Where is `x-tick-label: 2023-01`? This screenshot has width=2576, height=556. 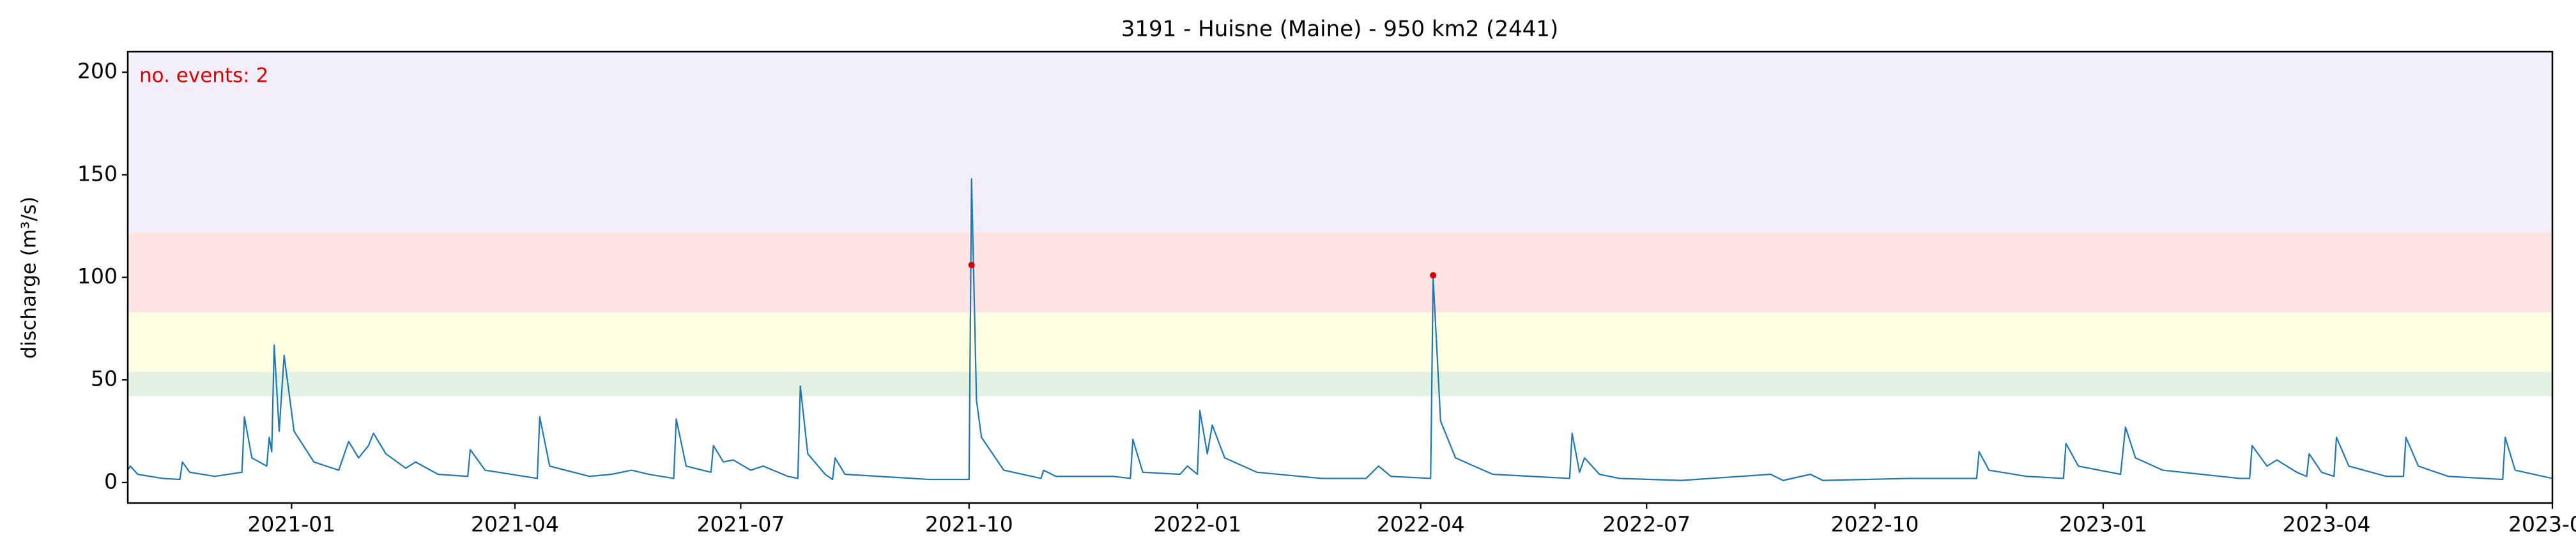
x-tick-label: 2023-01 is located at coordinates (2103, 524).